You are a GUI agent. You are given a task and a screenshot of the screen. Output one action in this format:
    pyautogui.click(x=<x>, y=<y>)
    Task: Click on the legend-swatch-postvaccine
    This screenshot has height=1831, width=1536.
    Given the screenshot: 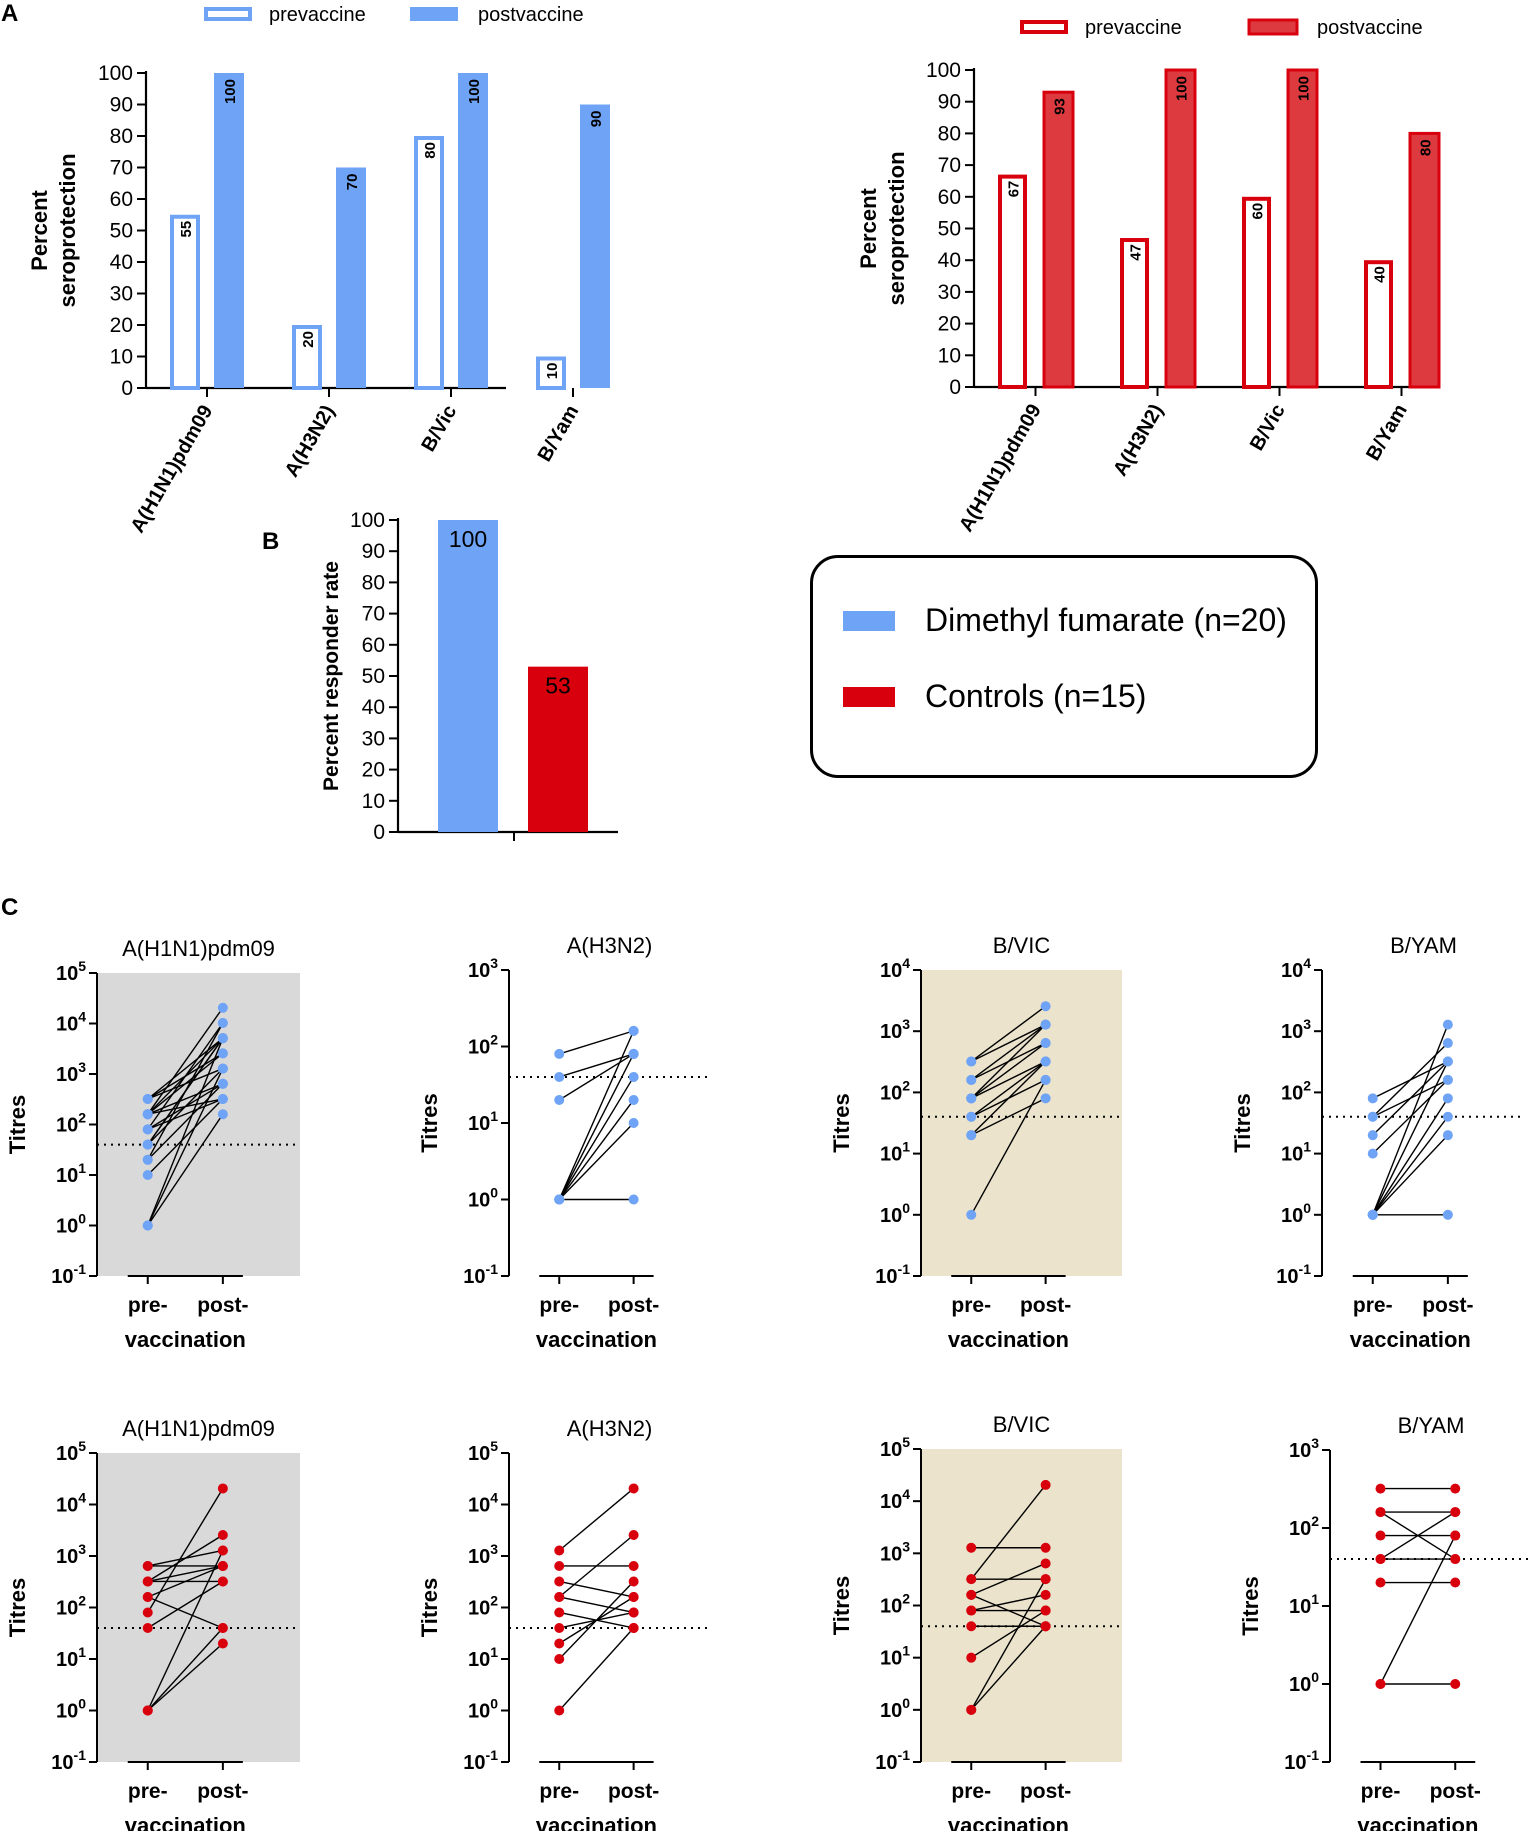 What is the action you would take?
    pyautogui.click(x=1273, y=27)
    